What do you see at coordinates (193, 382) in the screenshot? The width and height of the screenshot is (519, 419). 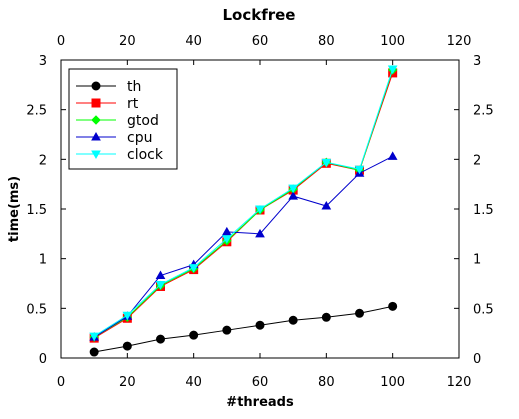 I see `x-tick-label-bottom: 40` at bounding box center [193, 382].